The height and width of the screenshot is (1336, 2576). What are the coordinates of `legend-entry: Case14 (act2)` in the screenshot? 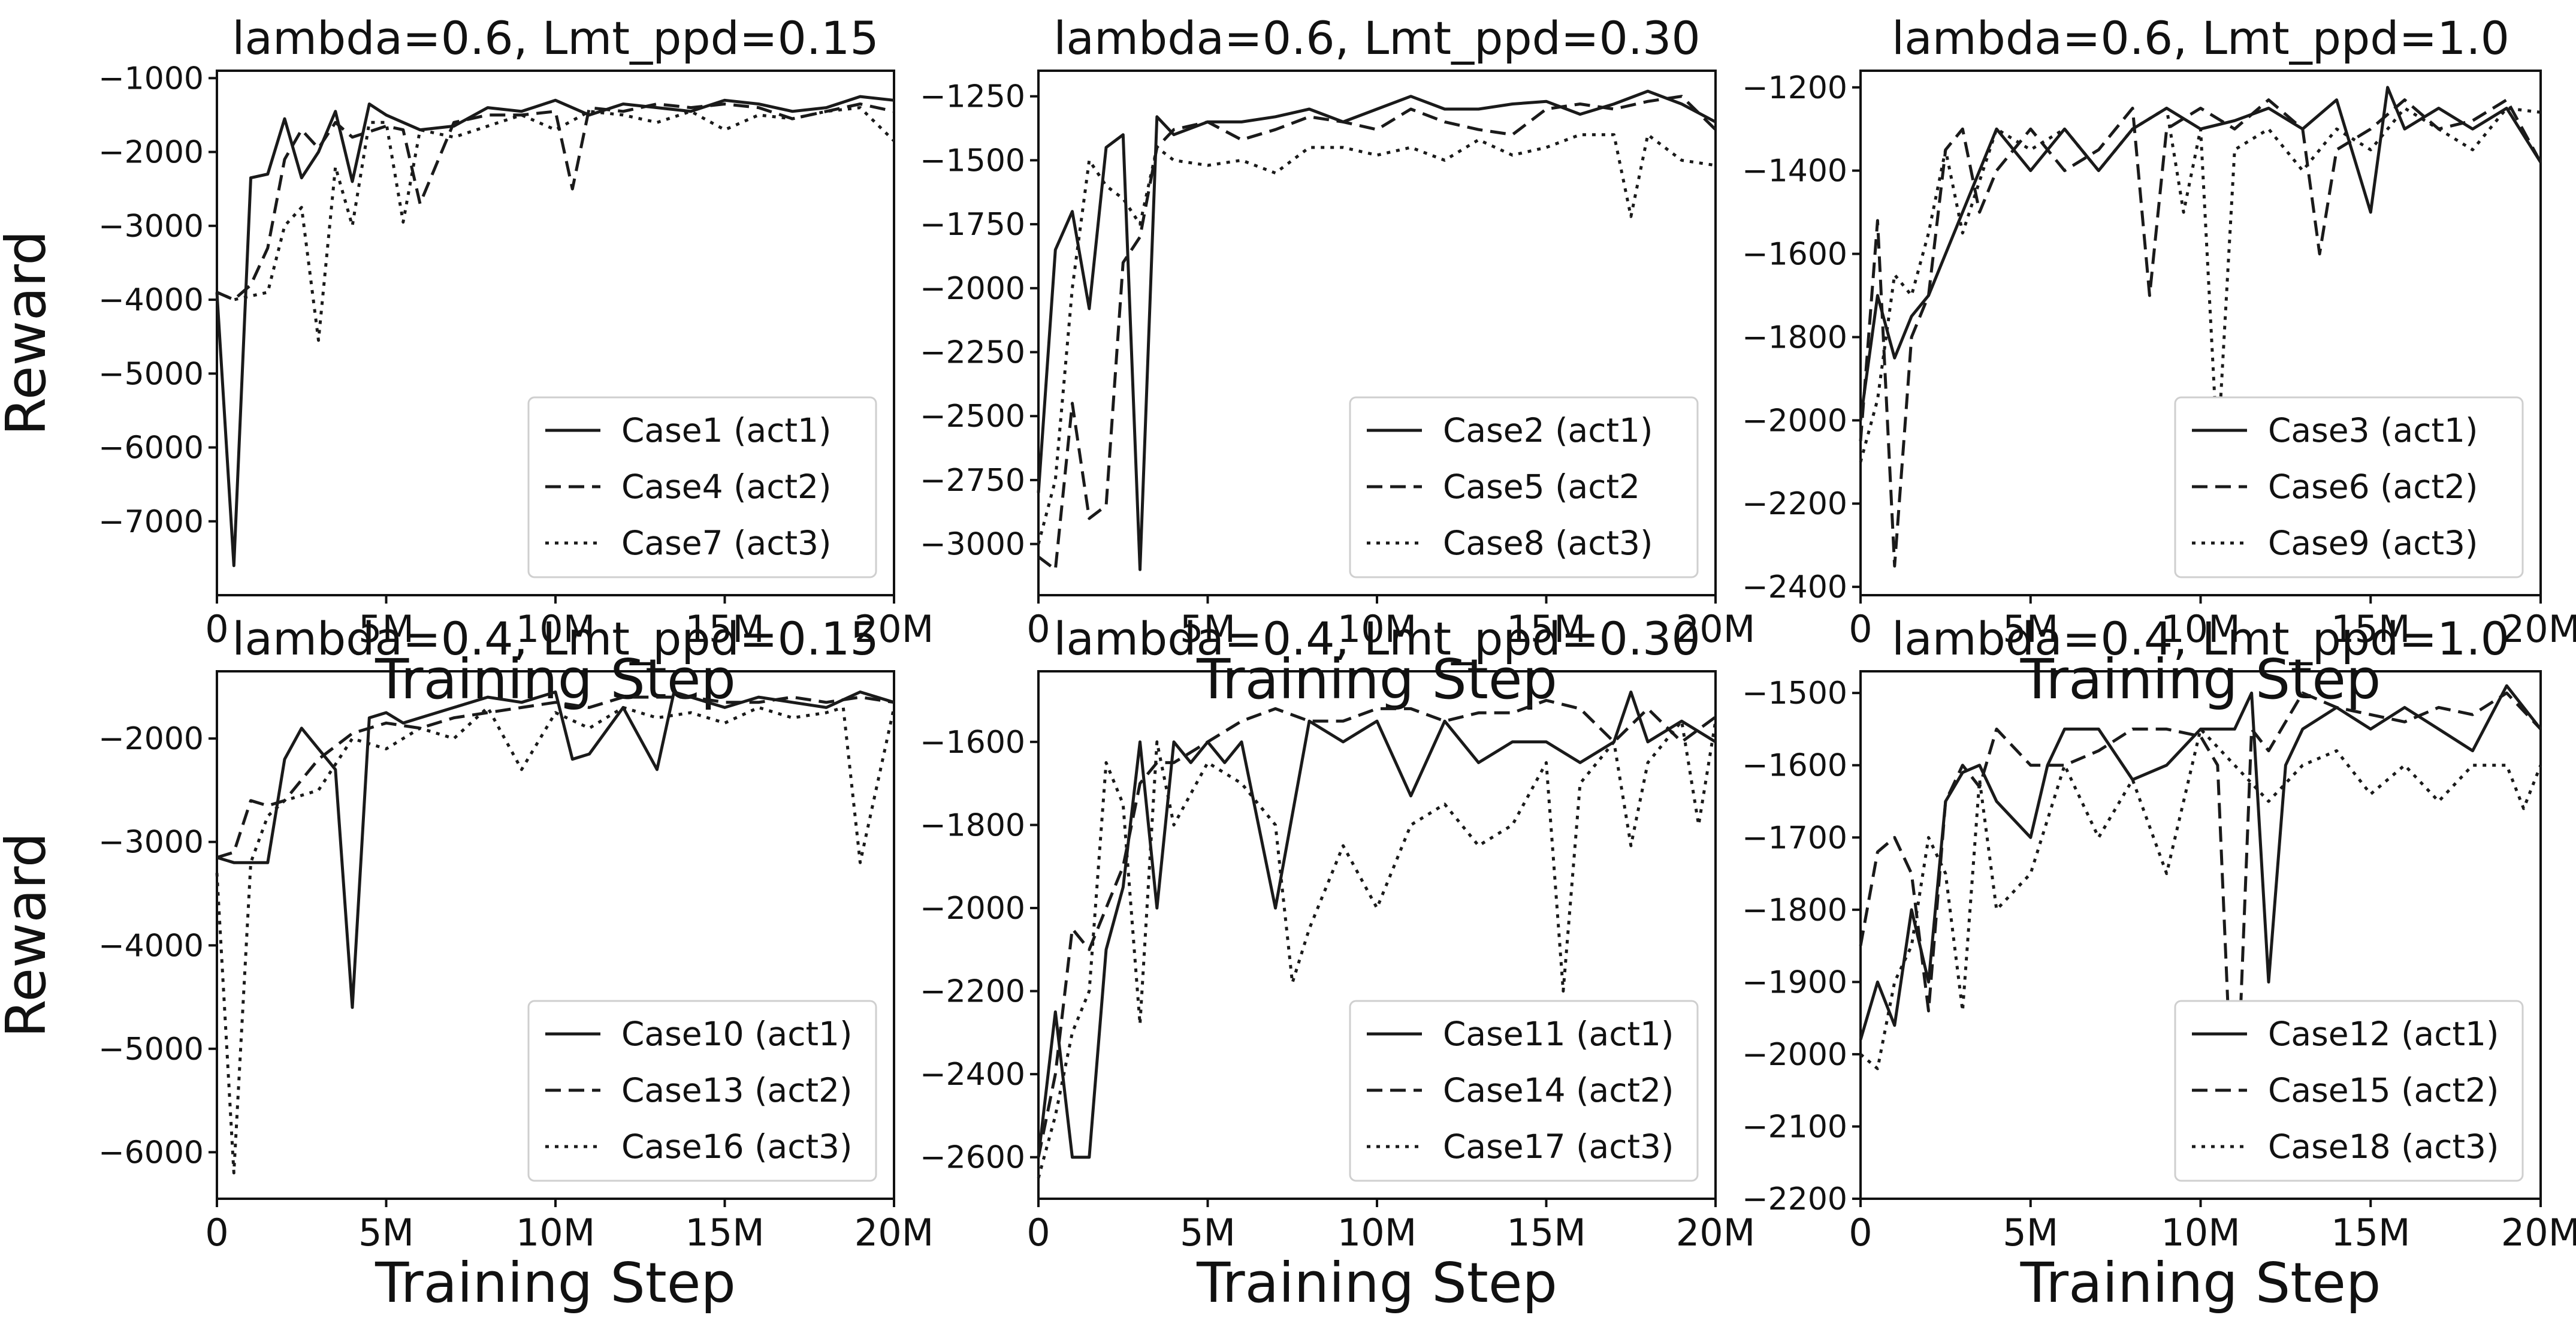 It's located at (1559, 1090).